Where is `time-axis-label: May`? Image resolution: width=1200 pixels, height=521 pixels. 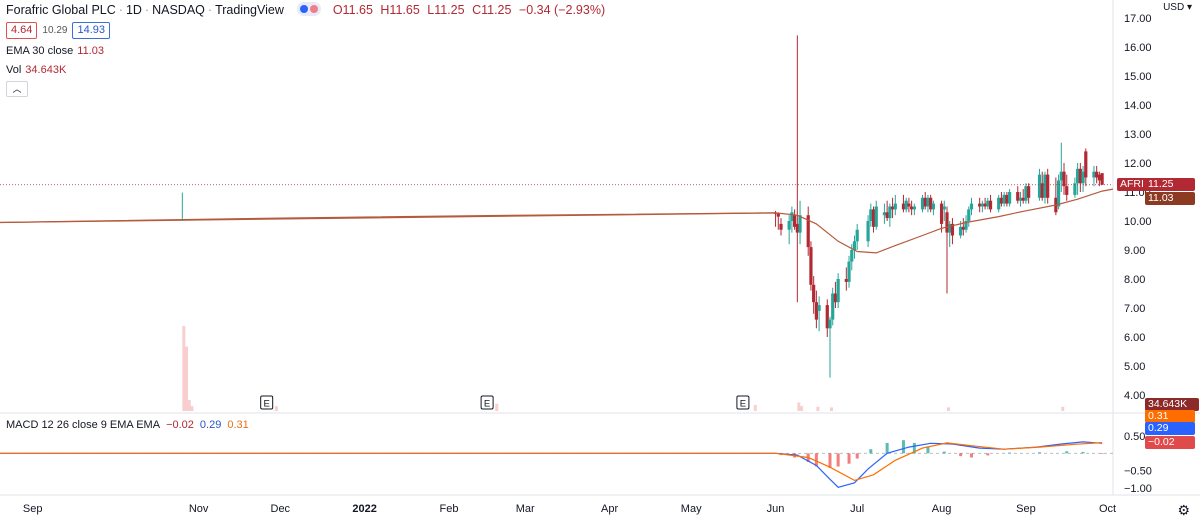 time-axis-label: May is located at coordinates (691, 509).